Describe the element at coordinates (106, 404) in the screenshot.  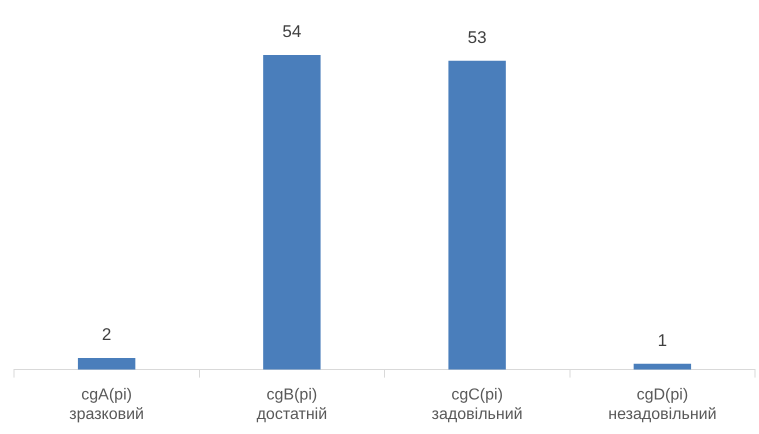
I see `x-tick-label: cgA(pi) зразковий` at that location.